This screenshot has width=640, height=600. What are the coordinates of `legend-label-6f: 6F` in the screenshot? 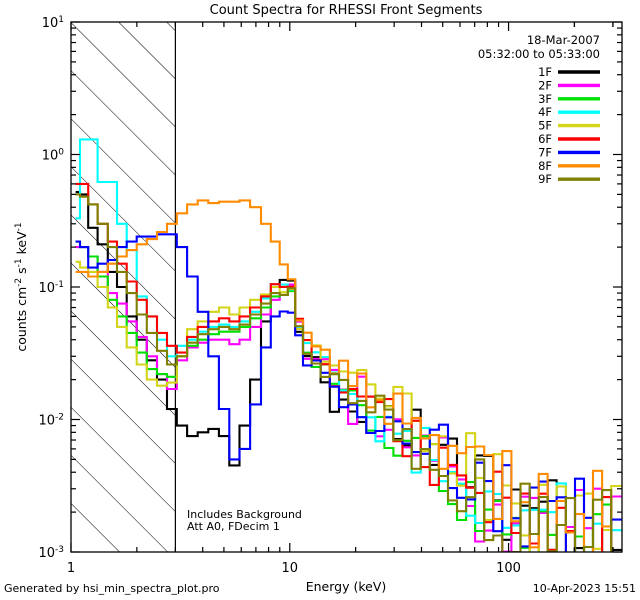 It's located at (545, 139).